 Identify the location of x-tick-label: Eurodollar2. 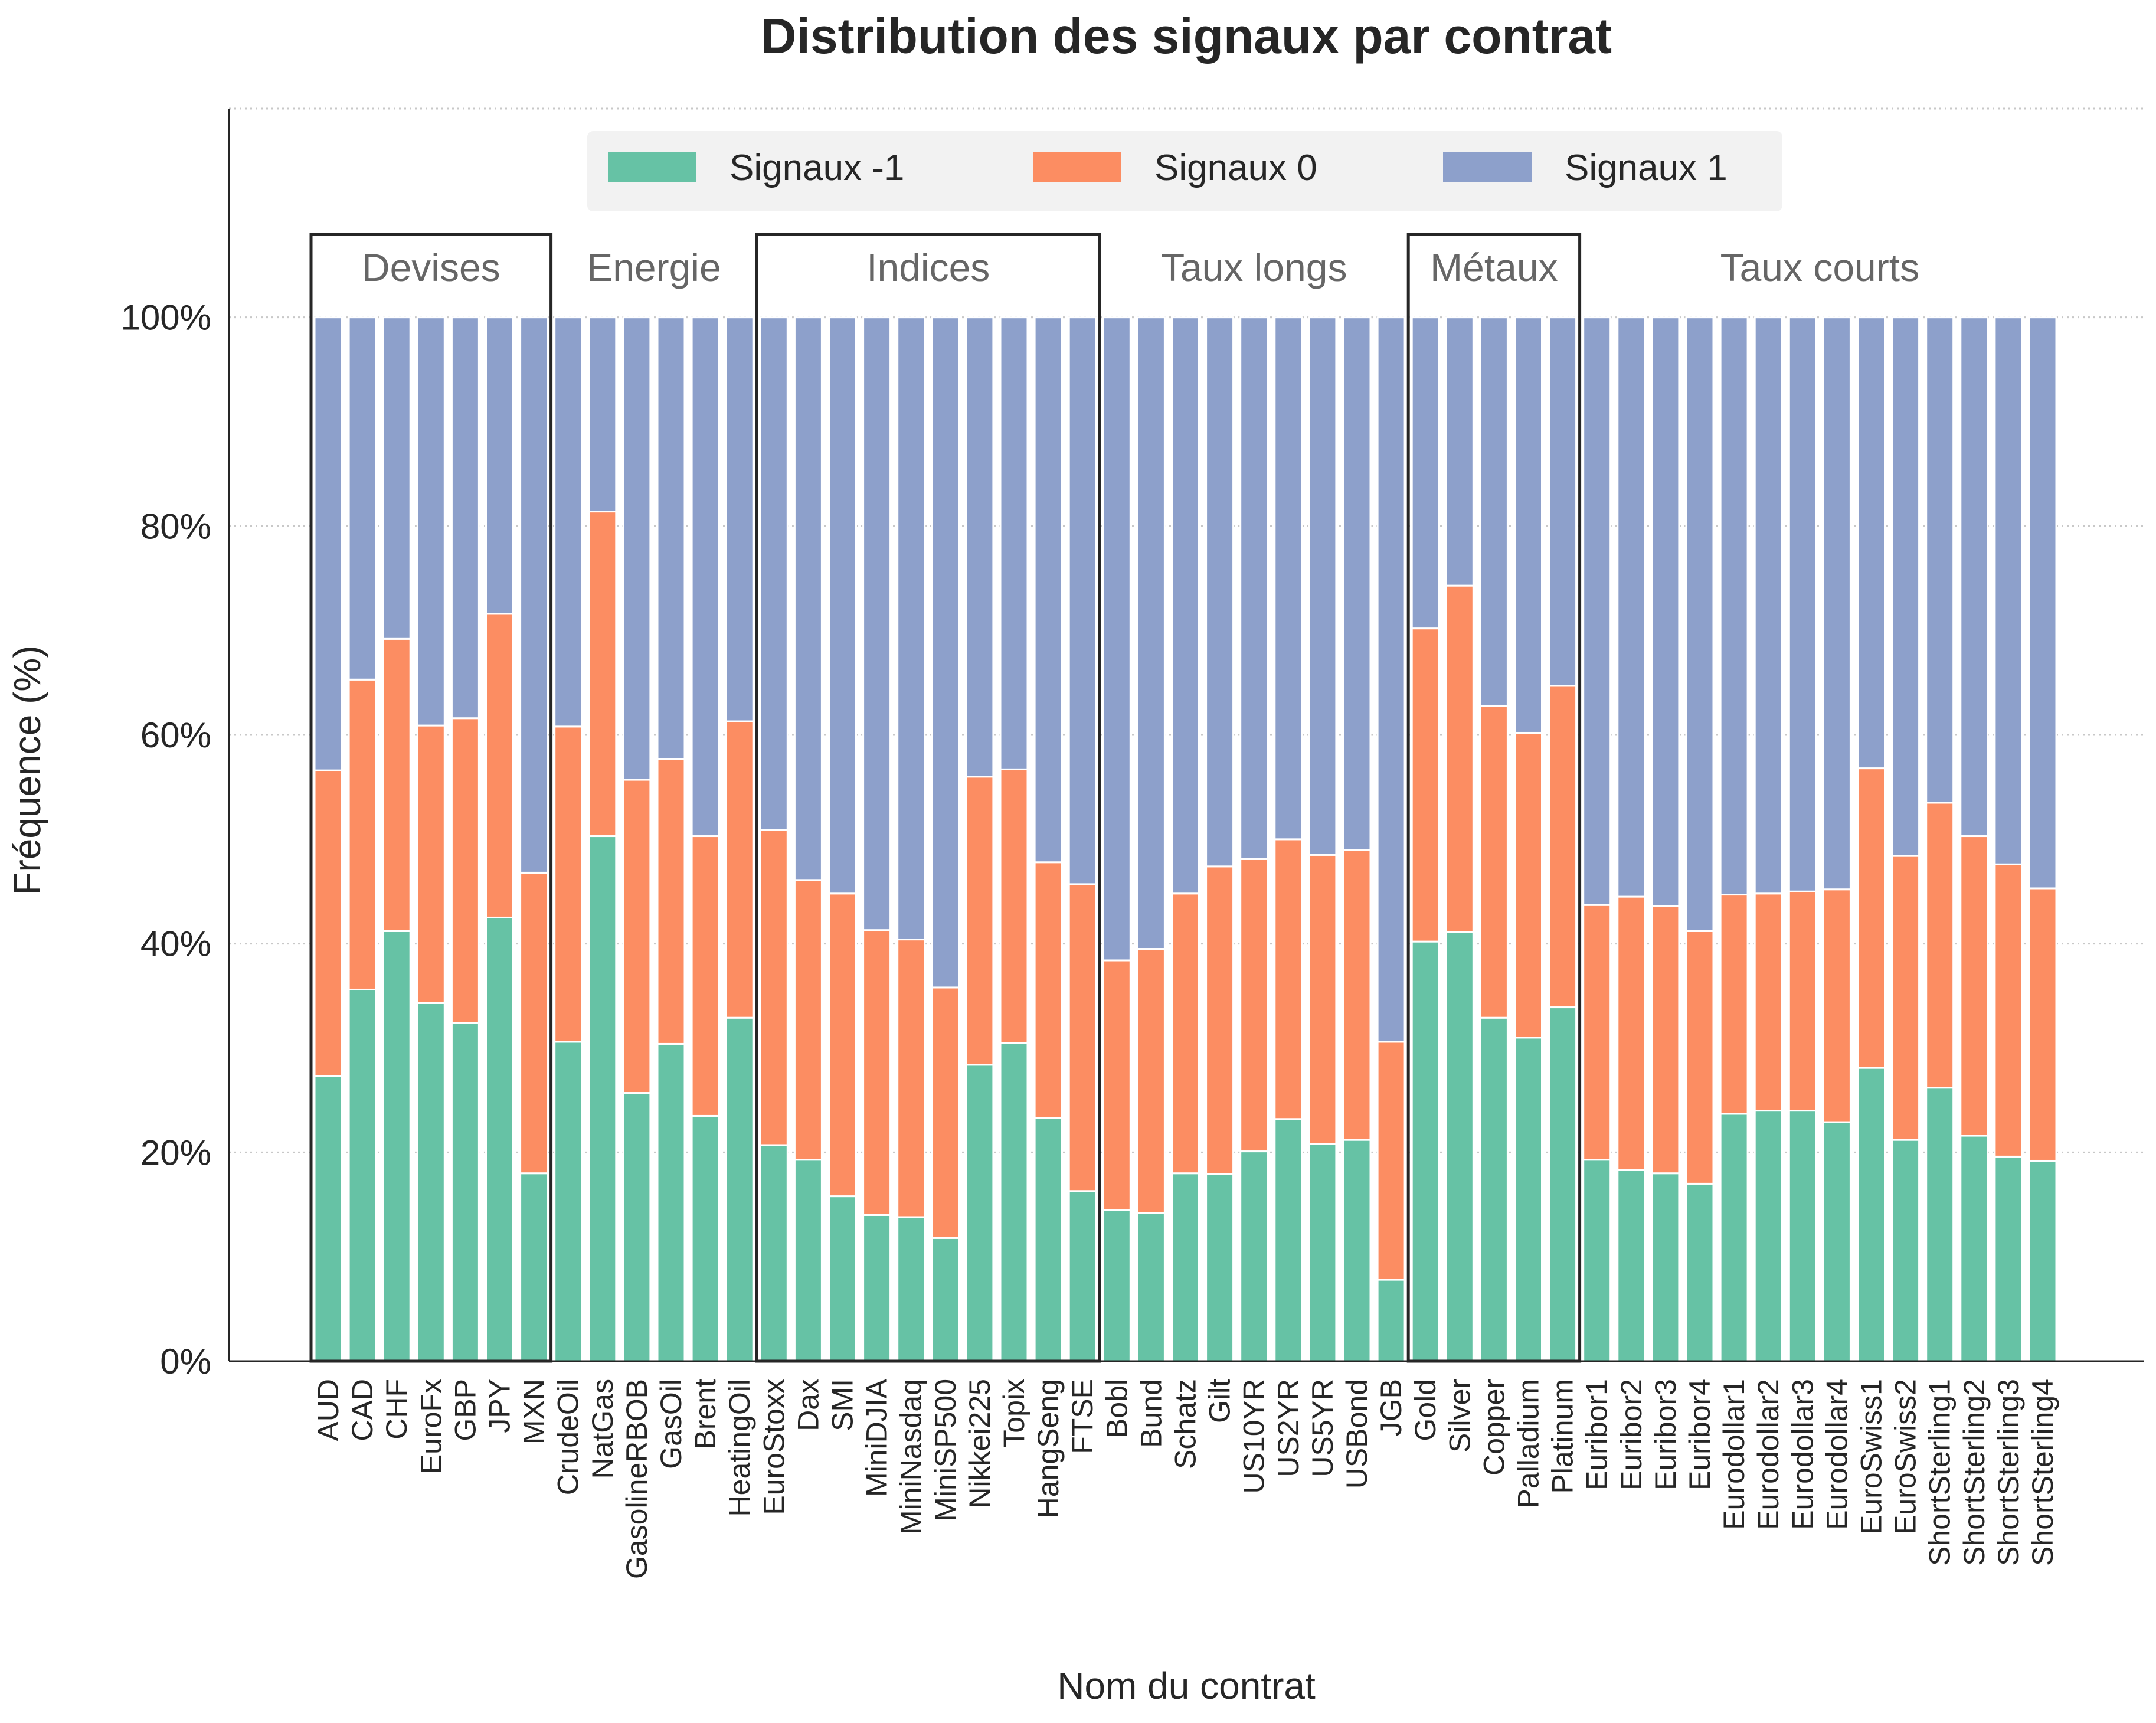
(1768, 1454).